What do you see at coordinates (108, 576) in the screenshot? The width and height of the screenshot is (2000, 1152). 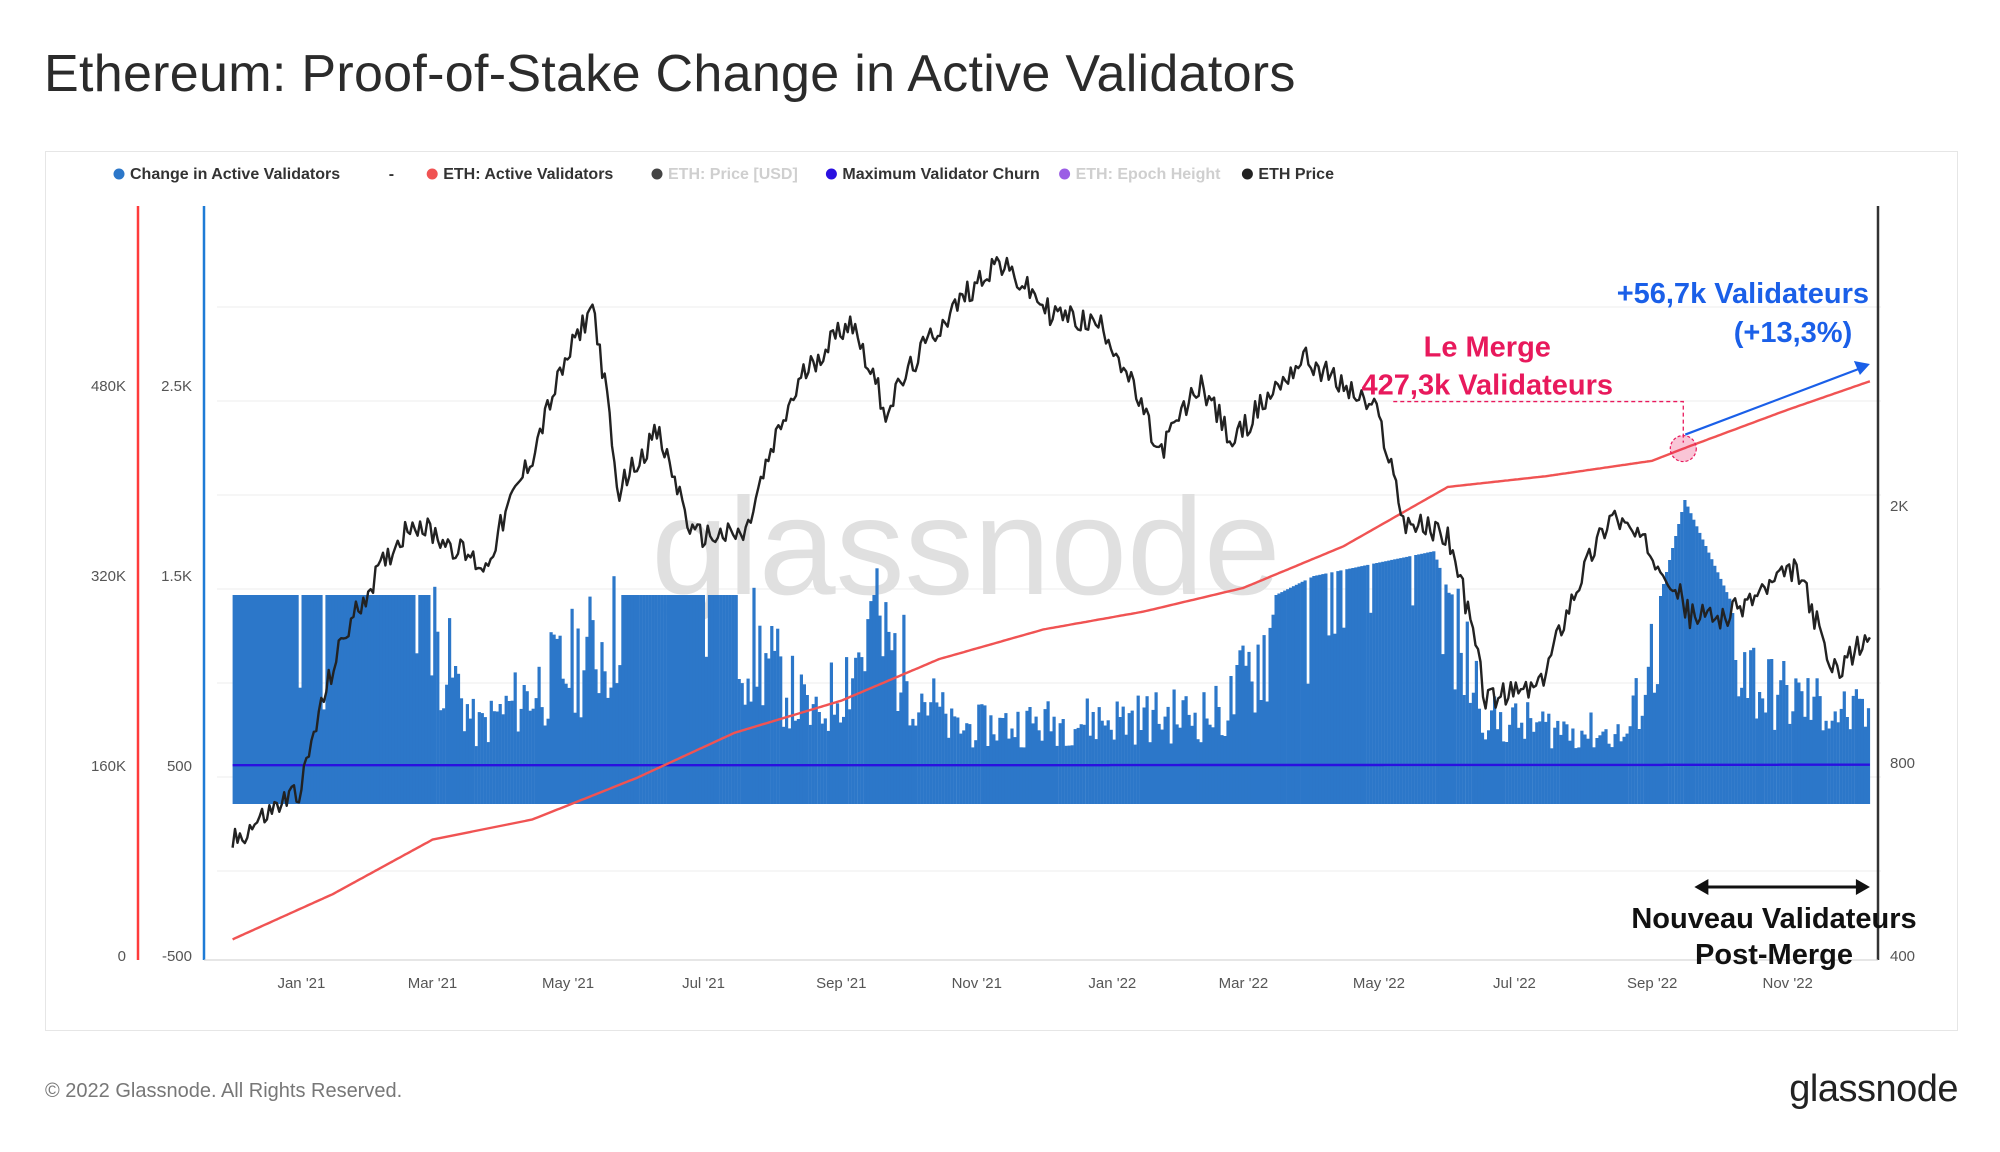 I see `active-validators-tick-label: 320K` at bounding box center [108, 576].